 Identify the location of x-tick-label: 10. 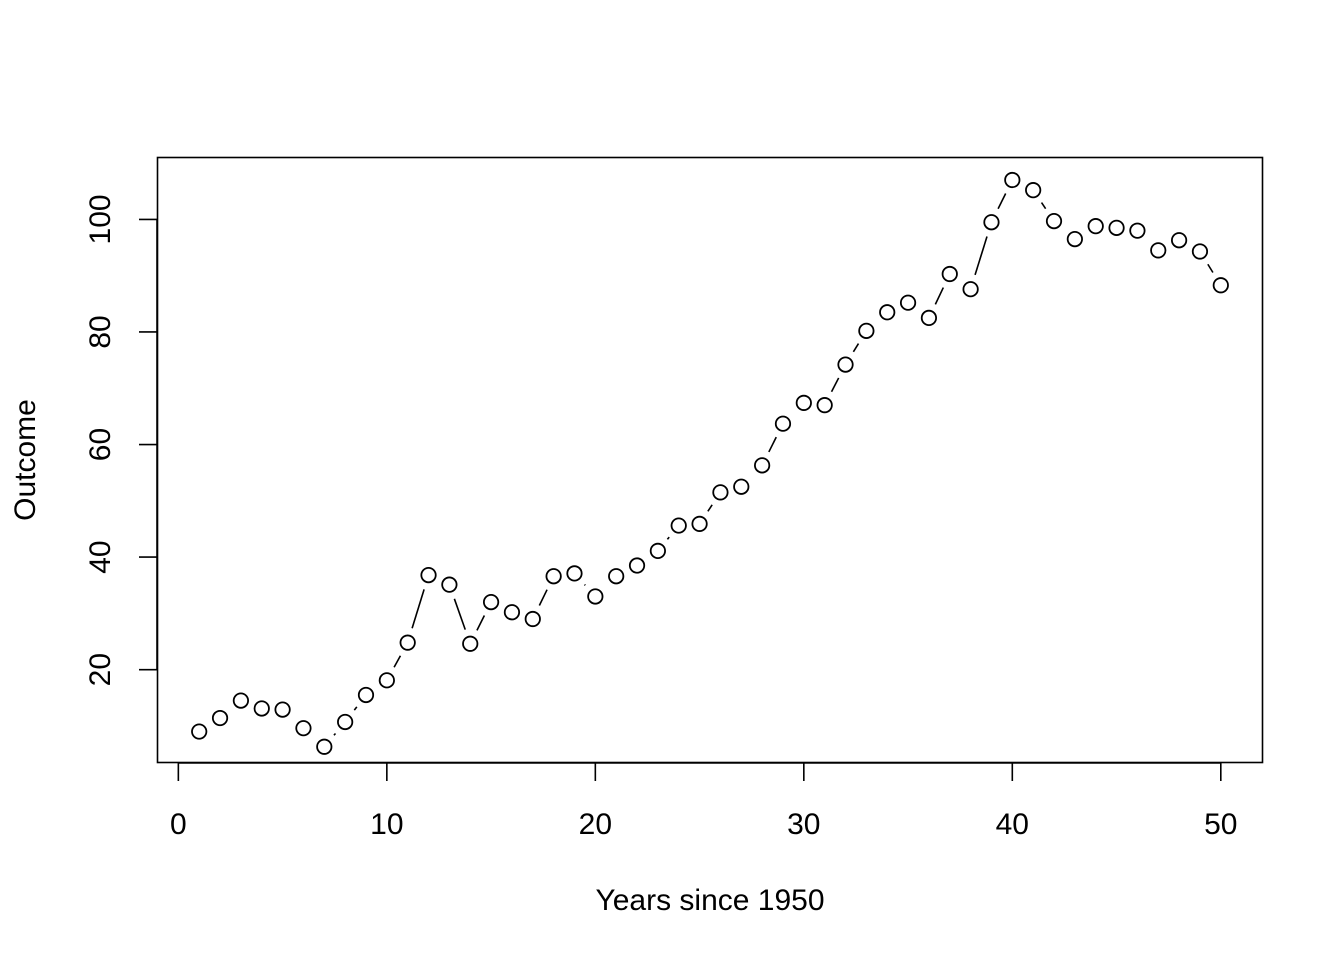
(386, 824).